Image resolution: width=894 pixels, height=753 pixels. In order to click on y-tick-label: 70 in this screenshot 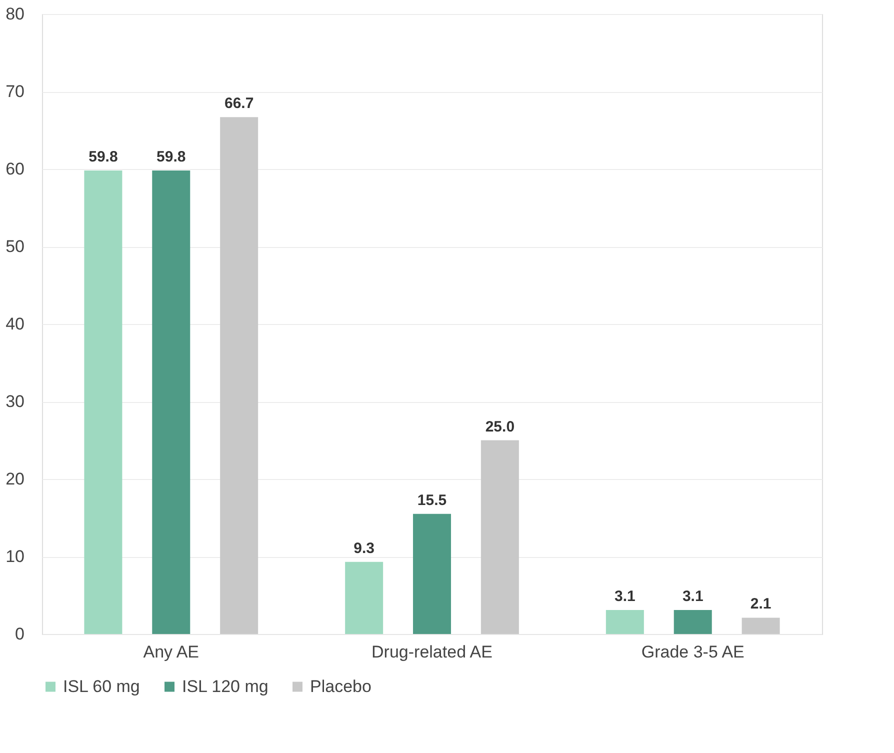, I will do `click(15, 91)`.